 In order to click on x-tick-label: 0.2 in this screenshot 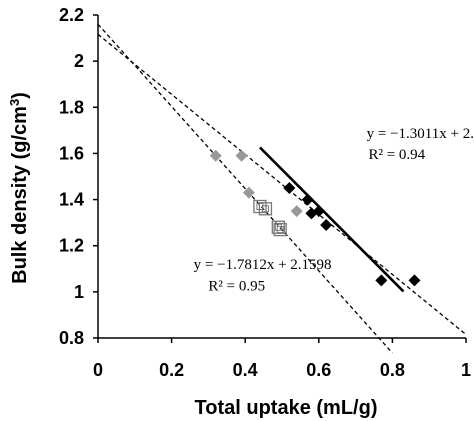, I will do `click(171, 370)`.